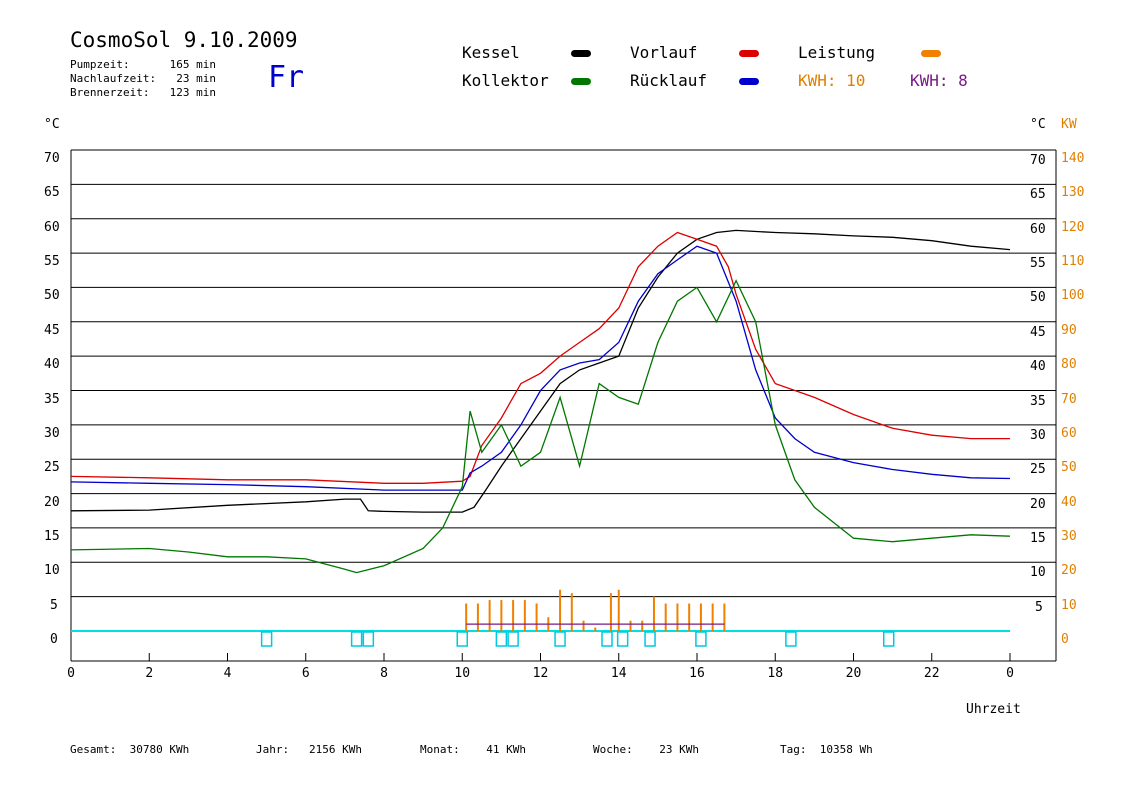 Image resolution: width=1148 pixels, height=812 pixels. Describe the element at coordinates (52, 468) in the screenshot. I see `y-tick-label-left: 25` at that location.